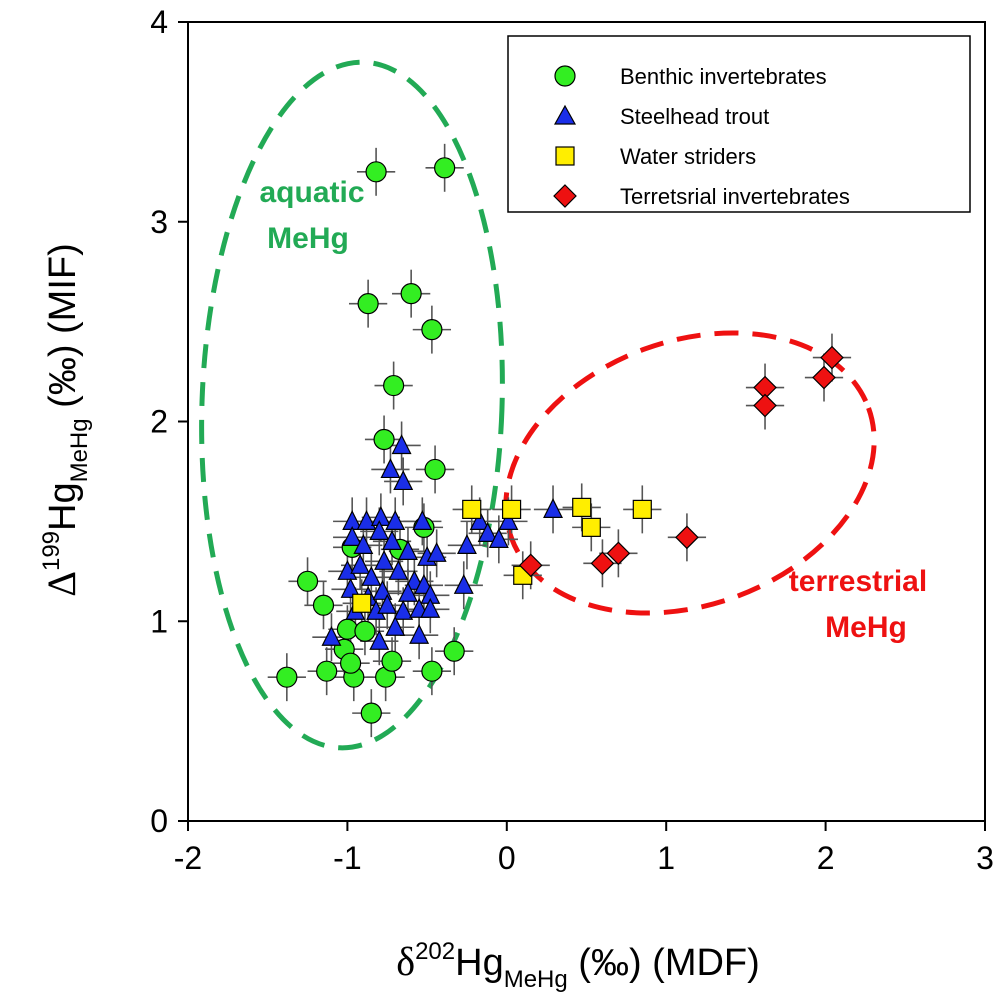 The height and width of the screenshot is (1008, 997). I want to click on x-axis-label: δ202HgMeHg (‰) (MDF), so click(578, 965).